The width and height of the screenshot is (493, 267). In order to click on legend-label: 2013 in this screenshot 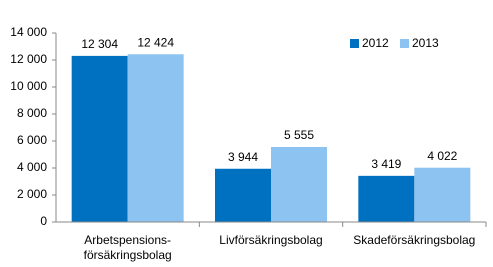, I will do `click(425, 43)`.